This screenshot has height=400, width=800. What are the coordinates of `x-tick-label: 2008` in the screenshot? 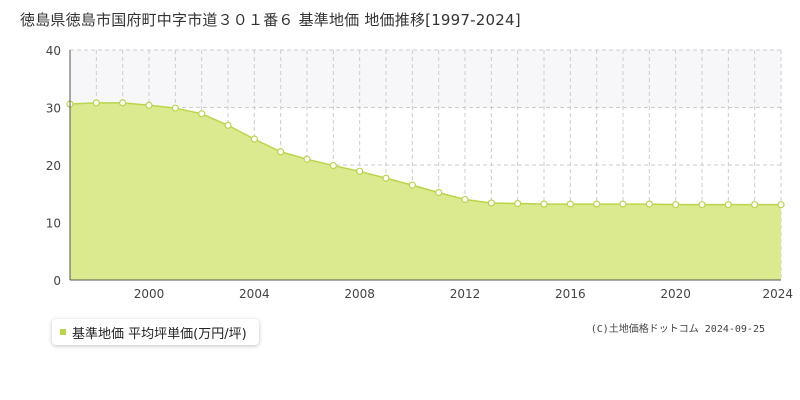 It's located at (359, 294).